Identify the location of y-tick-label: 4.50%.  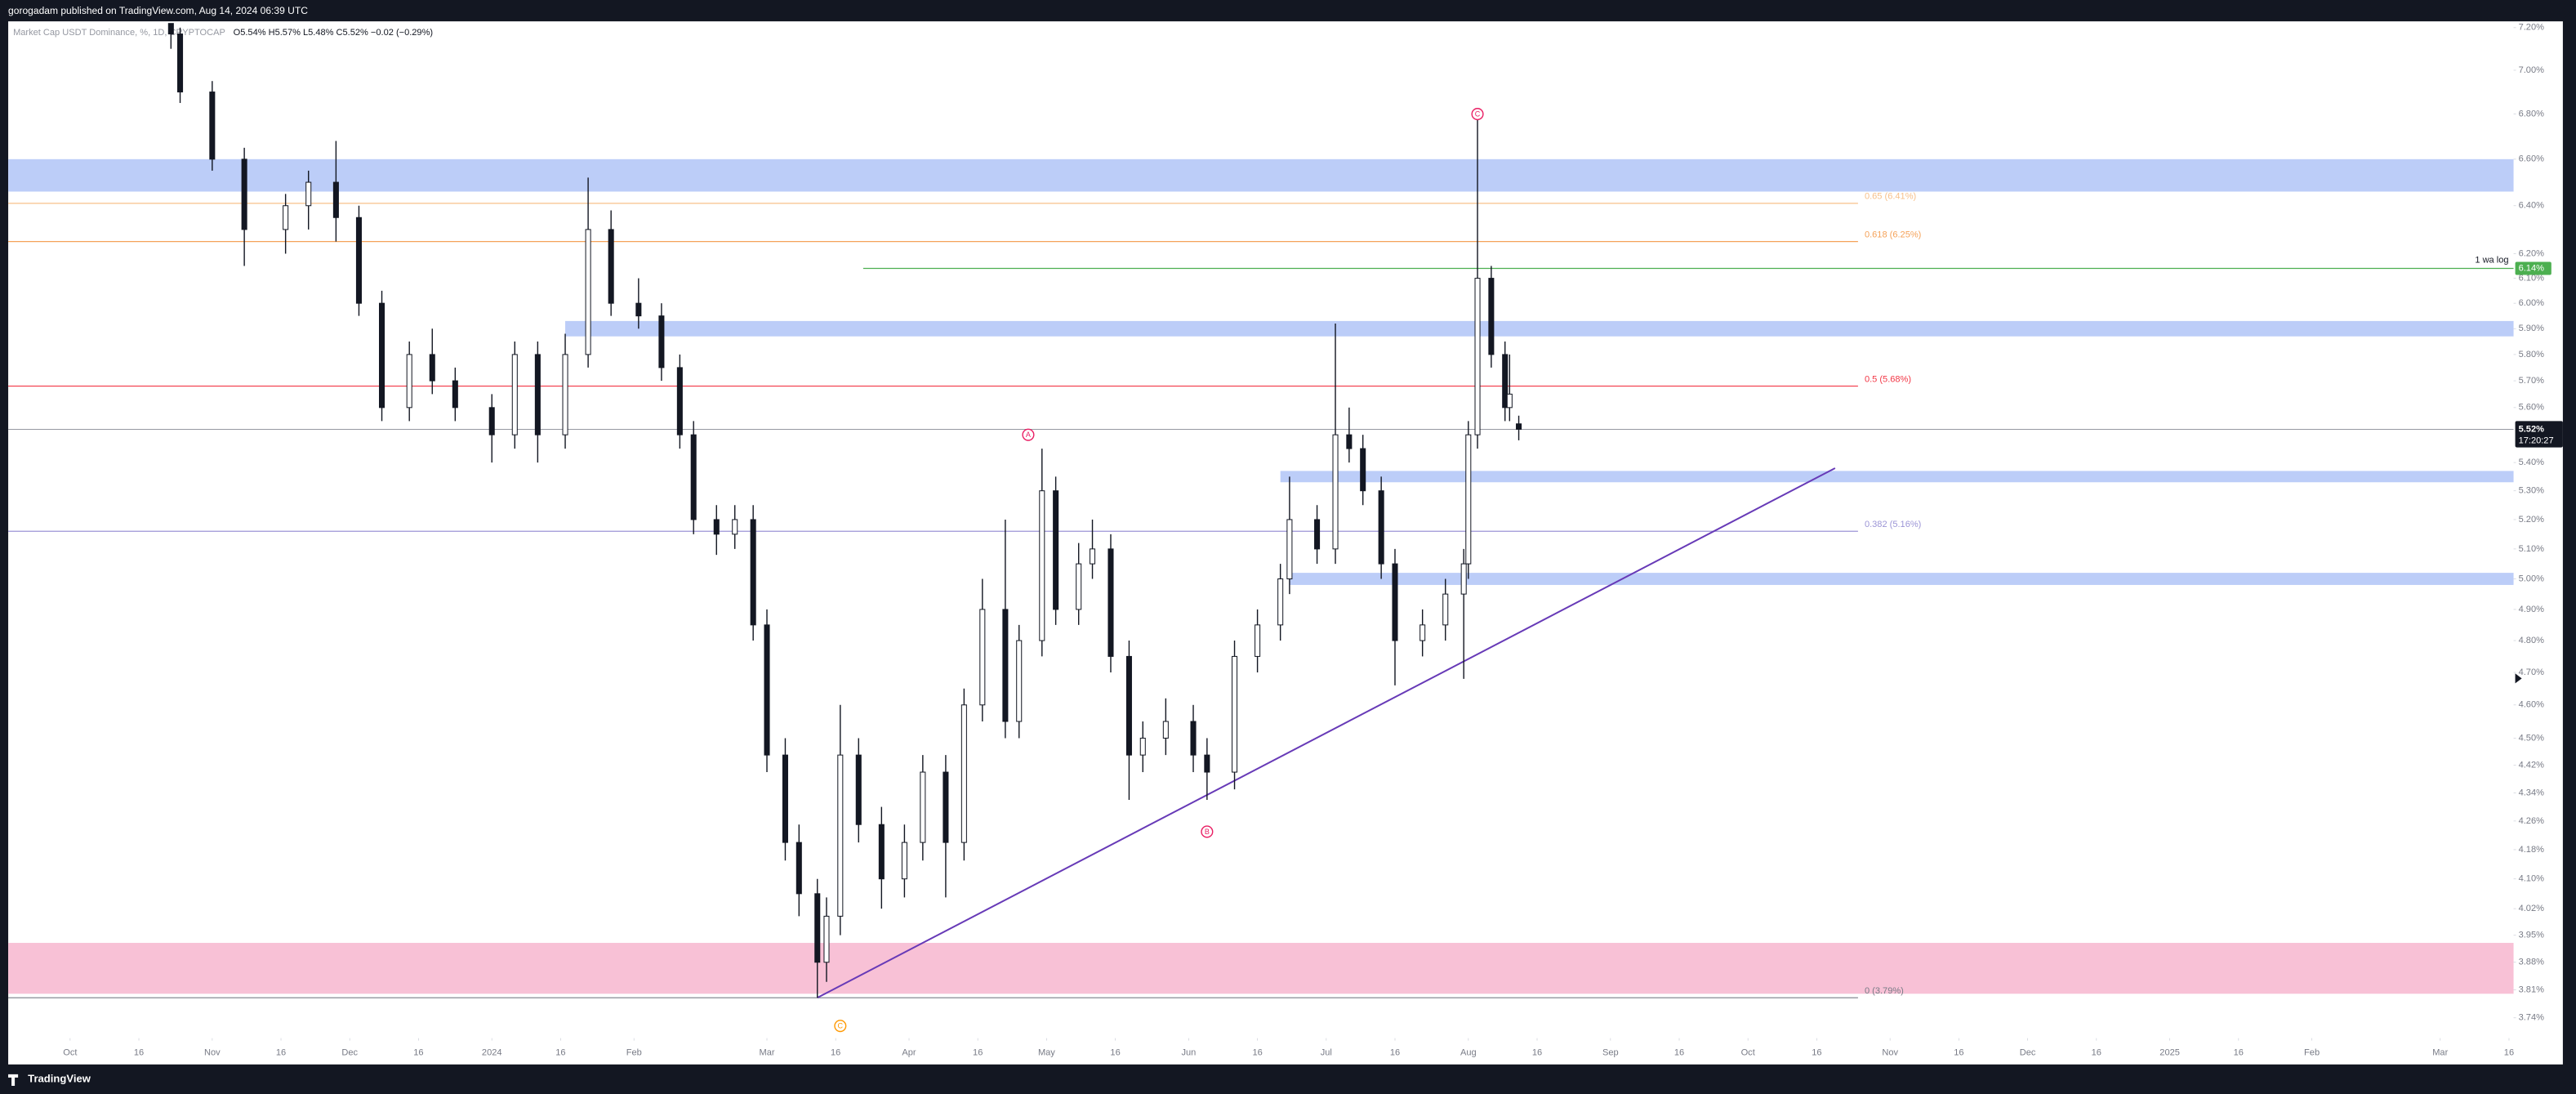
(2532, 738).